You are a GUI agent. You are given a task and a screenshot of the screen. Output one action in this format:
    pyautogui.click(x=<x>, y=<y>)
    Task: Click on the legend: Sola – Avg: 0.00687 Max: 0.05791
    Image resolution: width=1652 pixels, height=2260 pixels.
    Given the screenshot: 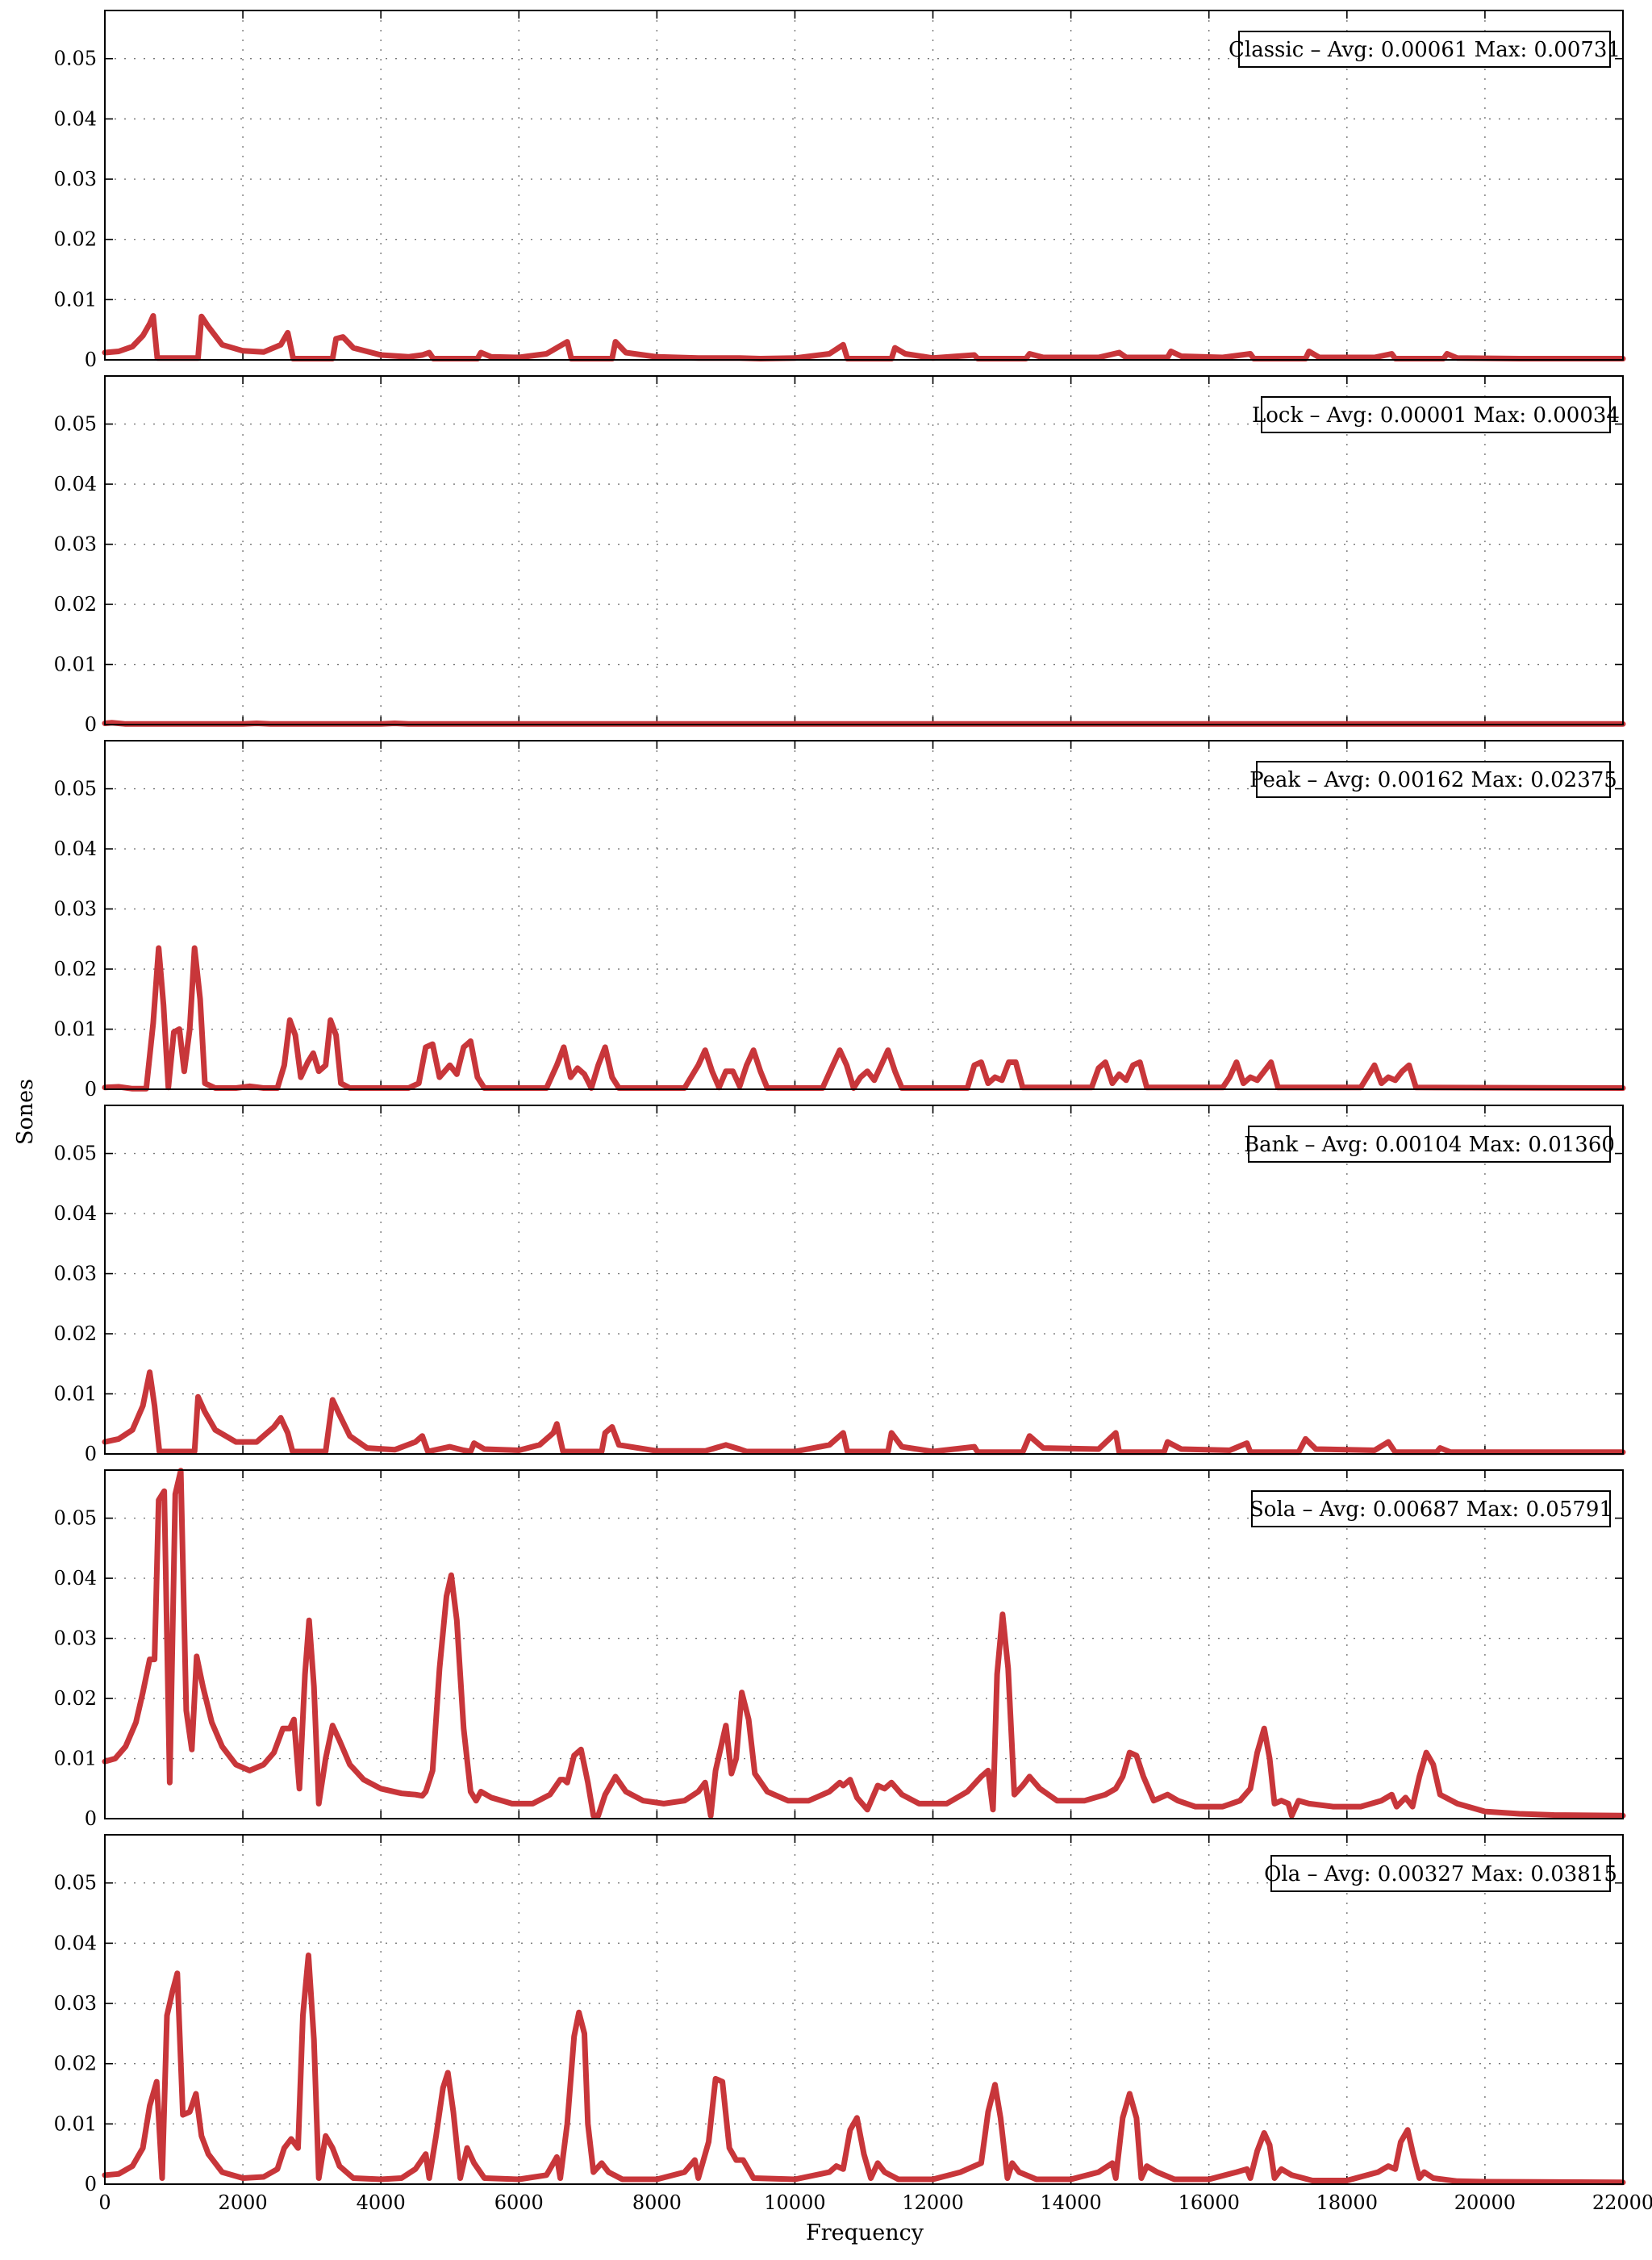 What is the action you would take?
    pyautogui.click(x=1431, y=1508)
    